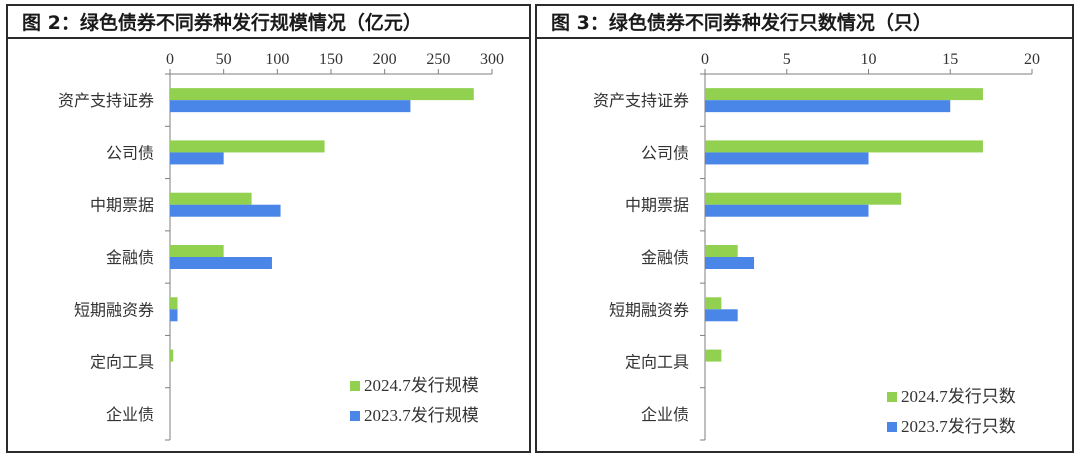 The height and width of the screenshot is (458, 1080). What do you see at coordinates (804, 22) in the screenshot?
I see `chart-title: 图 3：绿色债券不同券种发行只数情况（只）` at bounding box center [804, 22].